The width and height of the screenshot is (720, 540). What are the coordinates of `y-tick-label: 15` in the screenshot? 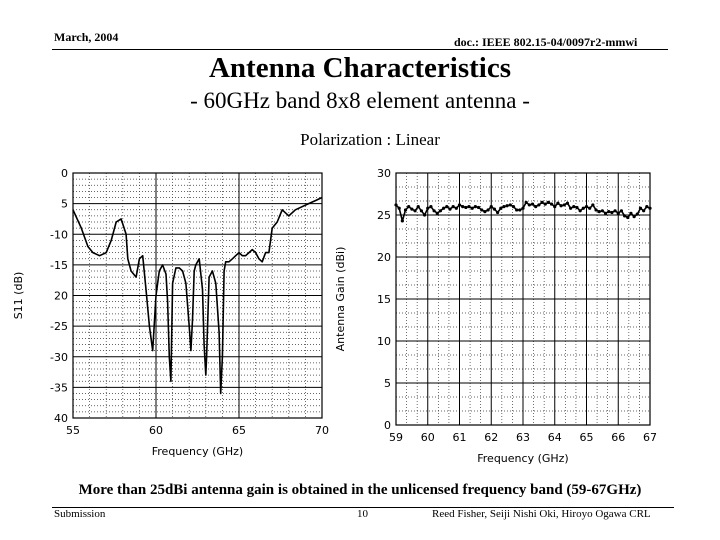 It's located at (384, 299).